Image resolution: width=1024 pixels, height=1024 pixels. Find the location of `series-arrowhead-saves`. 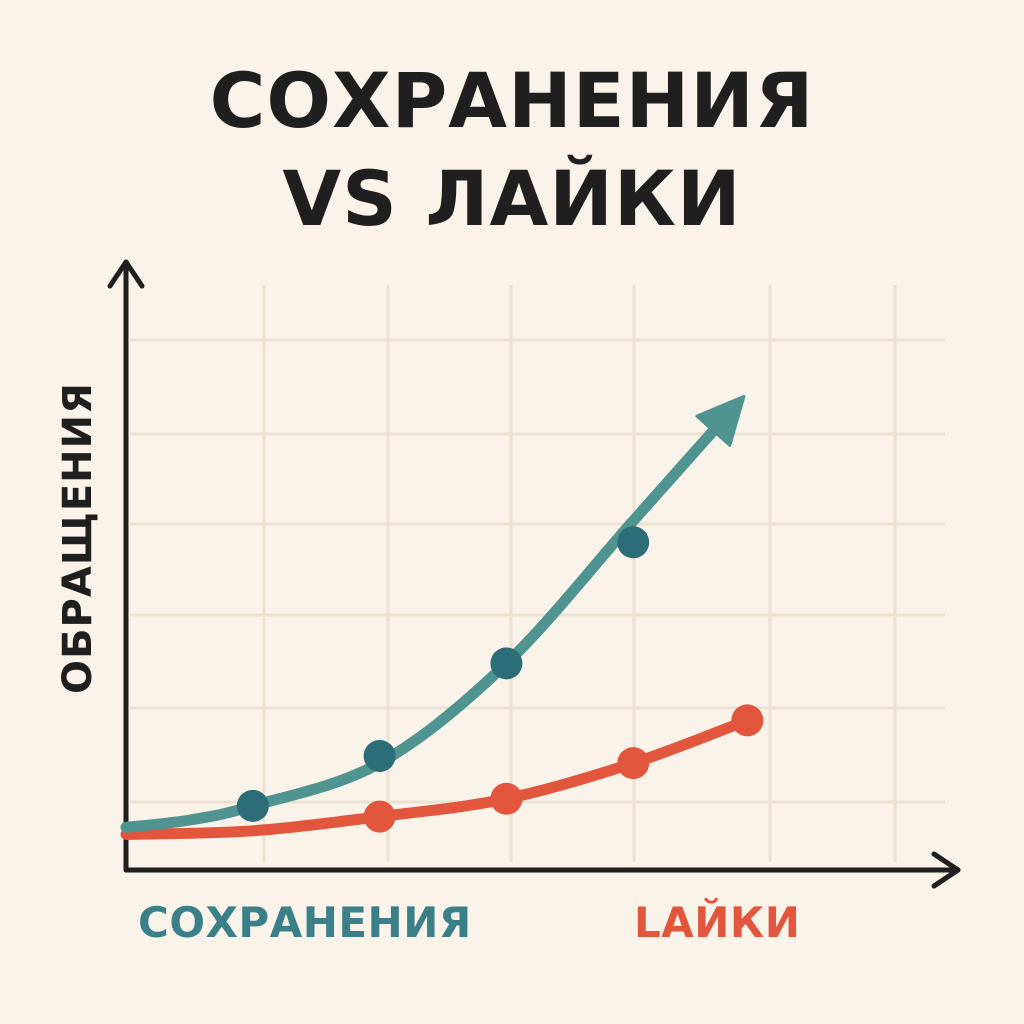

series-arrowhead-saves is located at coordinates (720, 420).